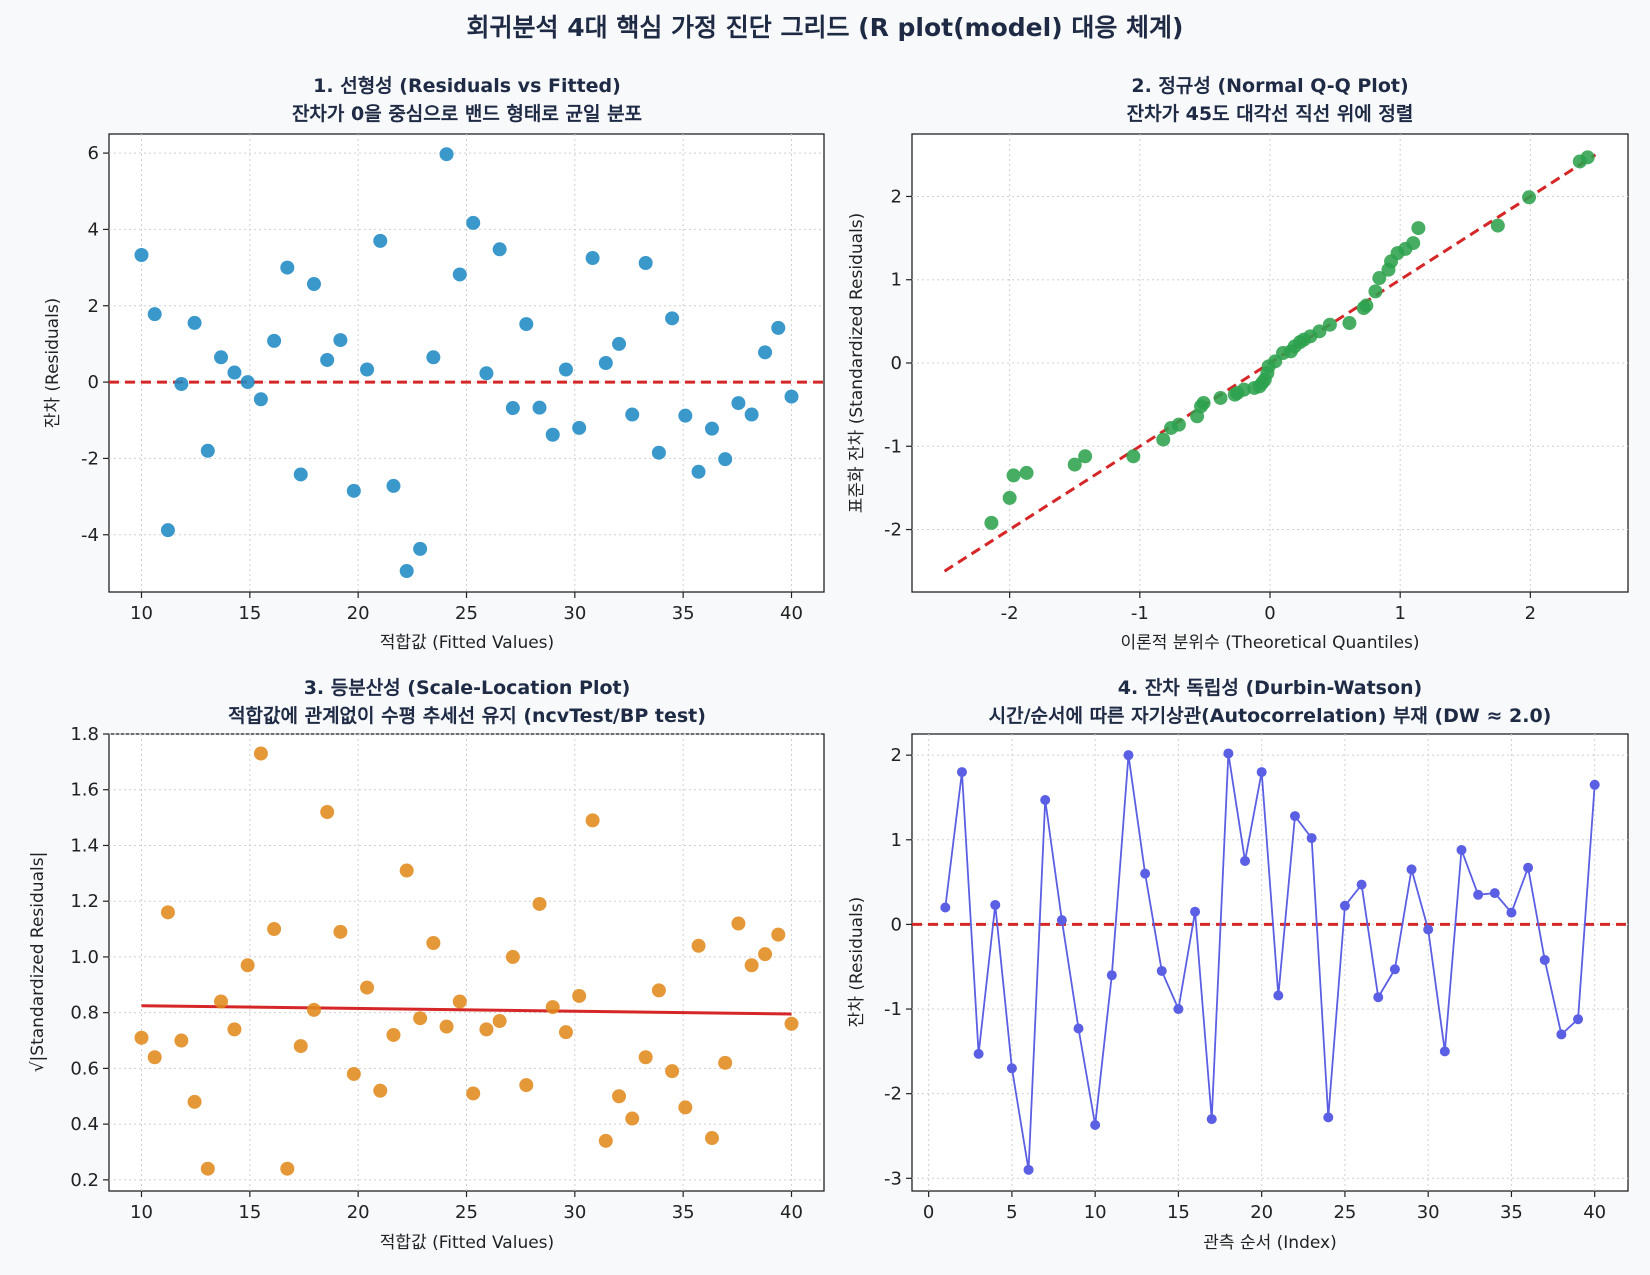 This screenshot has height=1275, width=1650. I want to click on x-tick-label: 2, so click(1530, 613).